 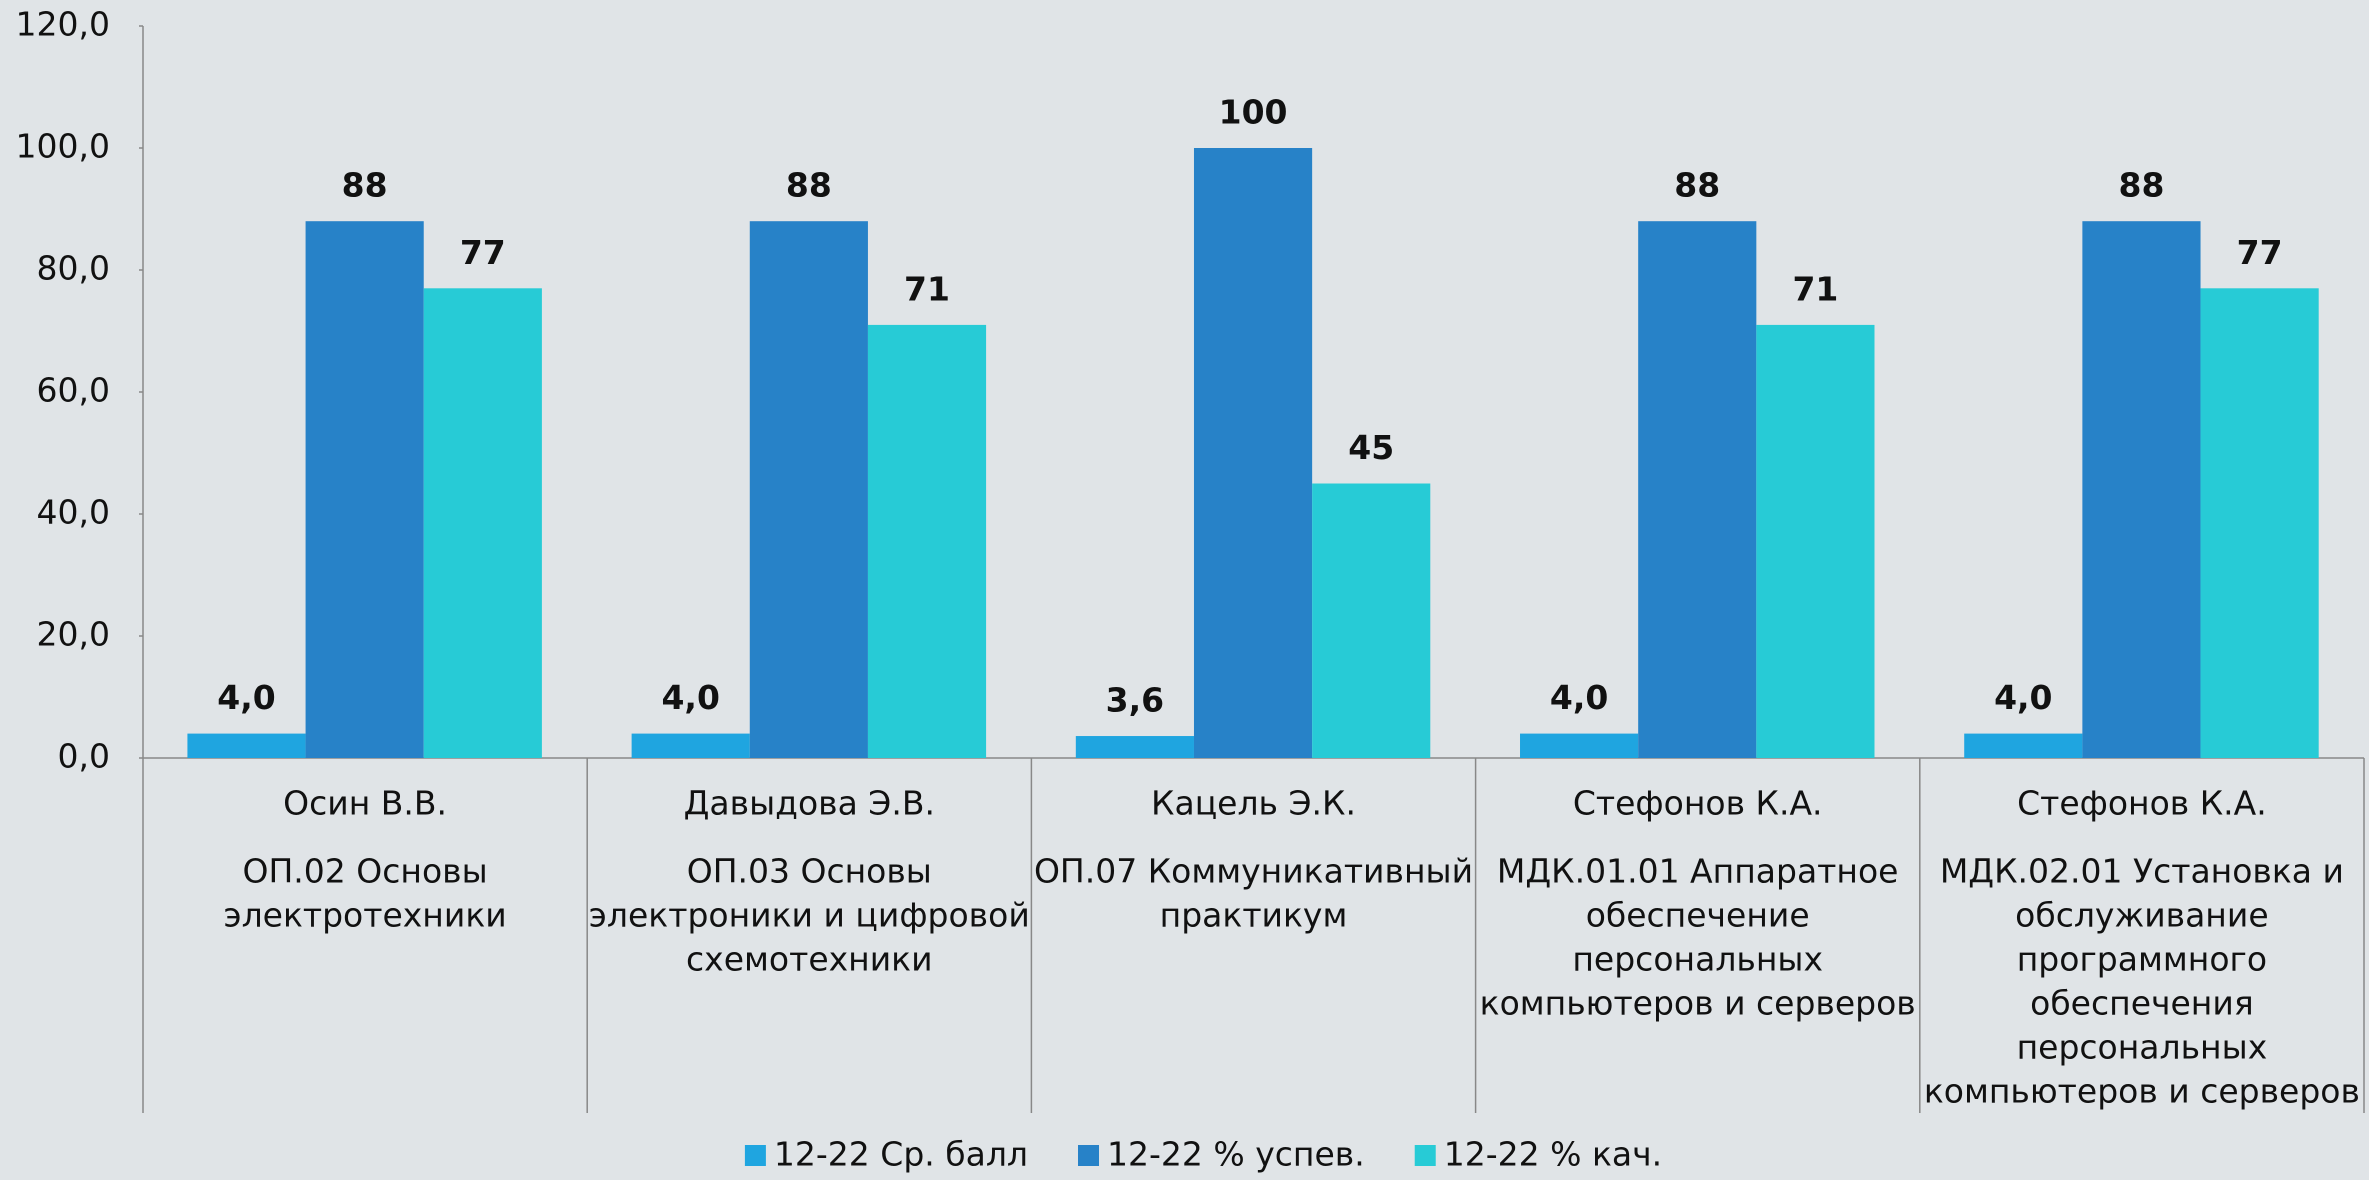 I want to click on x-tick-label: МДК.01.01 Аппаратное, so click(x=1698, y=871).